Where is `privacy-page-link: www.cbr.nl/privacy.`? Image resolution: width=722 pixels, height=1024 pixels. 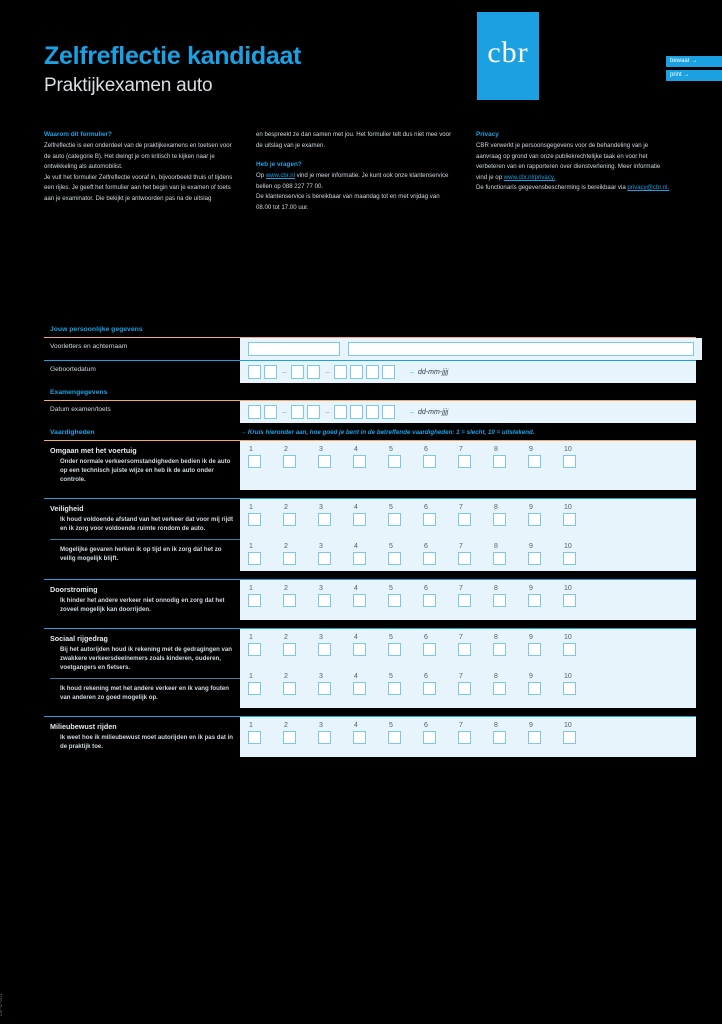 privacy-page-link: www.cbr.nl/privacy. is located at coordinates (529, 177).